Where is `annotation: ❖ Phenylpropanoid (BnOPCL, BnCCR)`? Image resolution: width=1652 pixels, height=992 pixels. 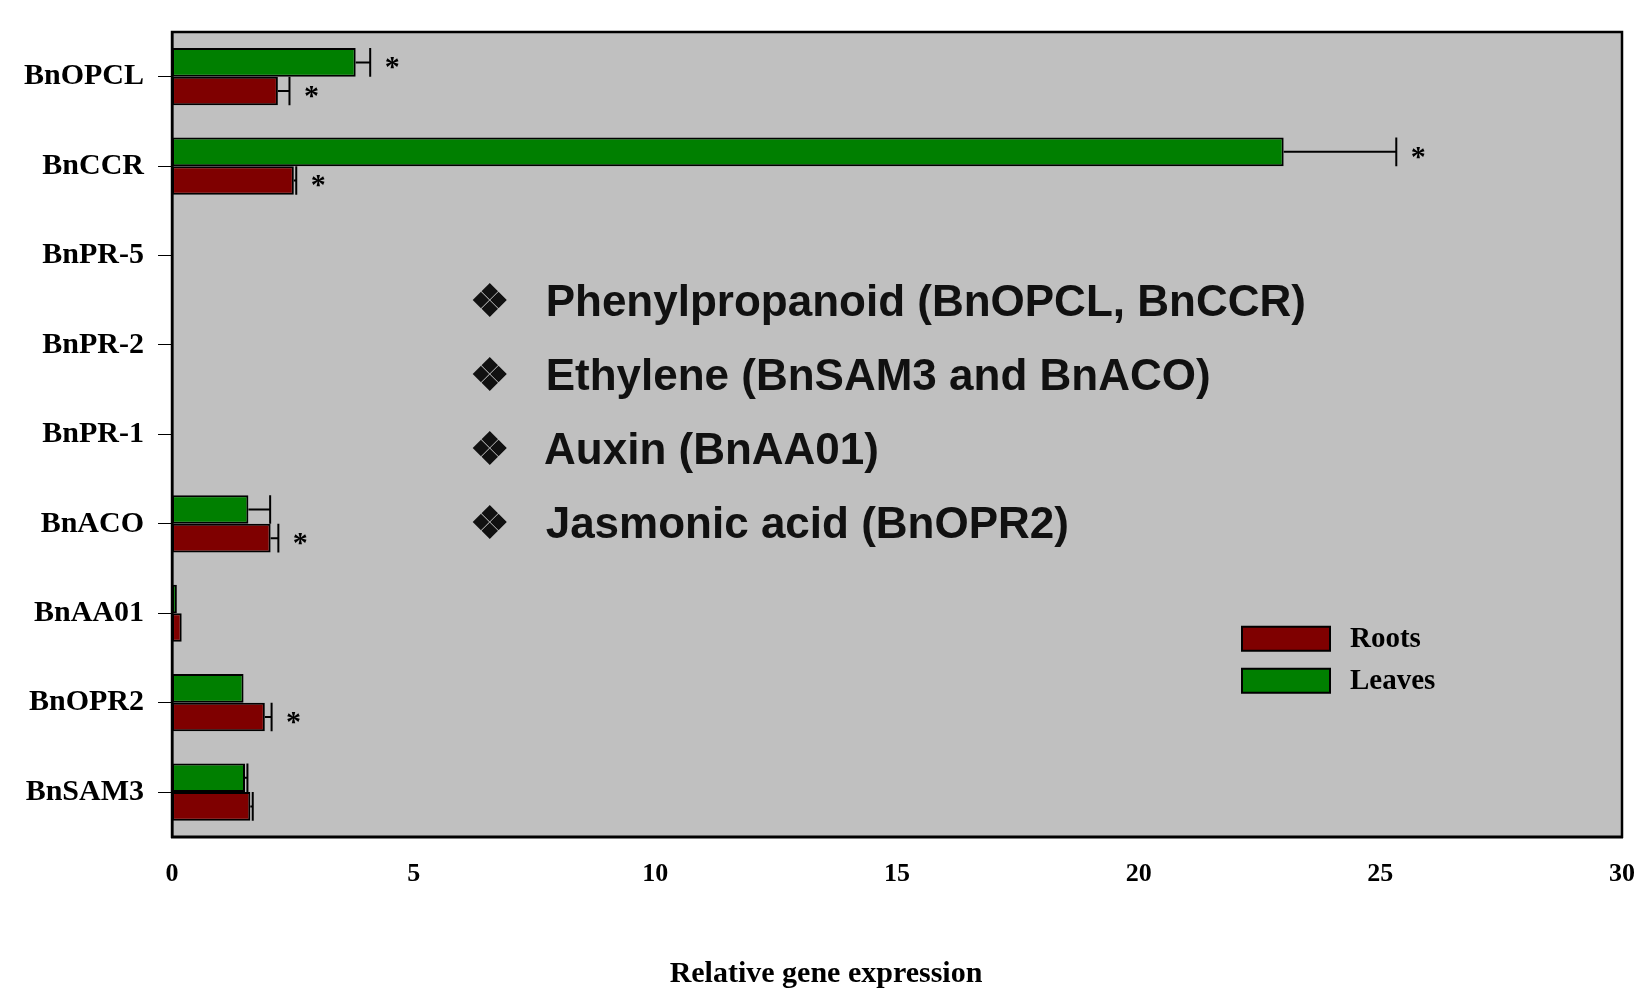
annotation: ❖ Phenylpropanoid (BnOPCL, BnCCR) is located at coordinates (888, 301).